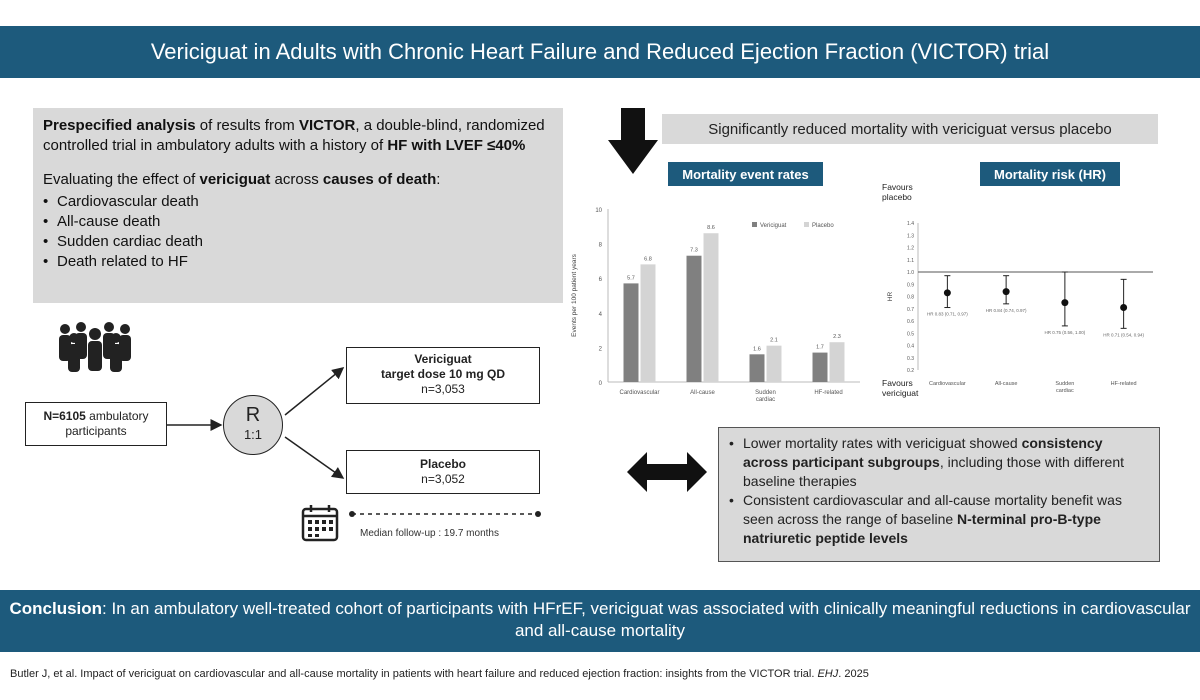  What do you see at coordinates (443, 389) in the screenshot?
I see `arm1-n: n=3,053` at bounding box center [443, 389].